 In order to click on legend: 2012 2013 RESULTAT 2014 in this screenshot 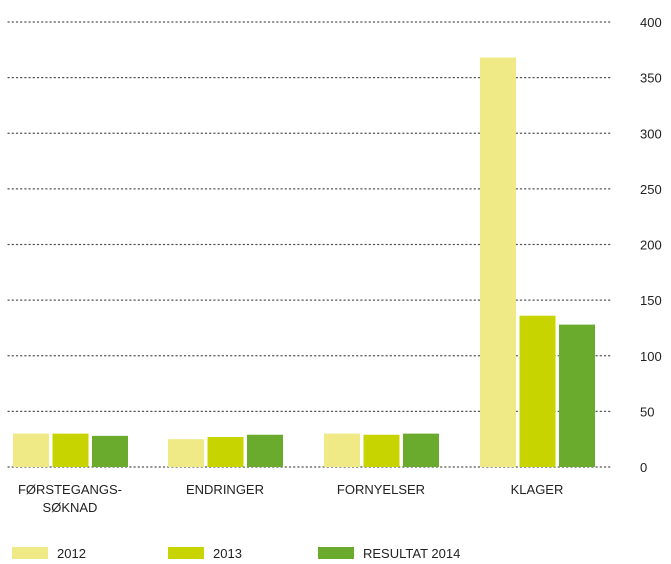, I will do `click(236, 553)`.